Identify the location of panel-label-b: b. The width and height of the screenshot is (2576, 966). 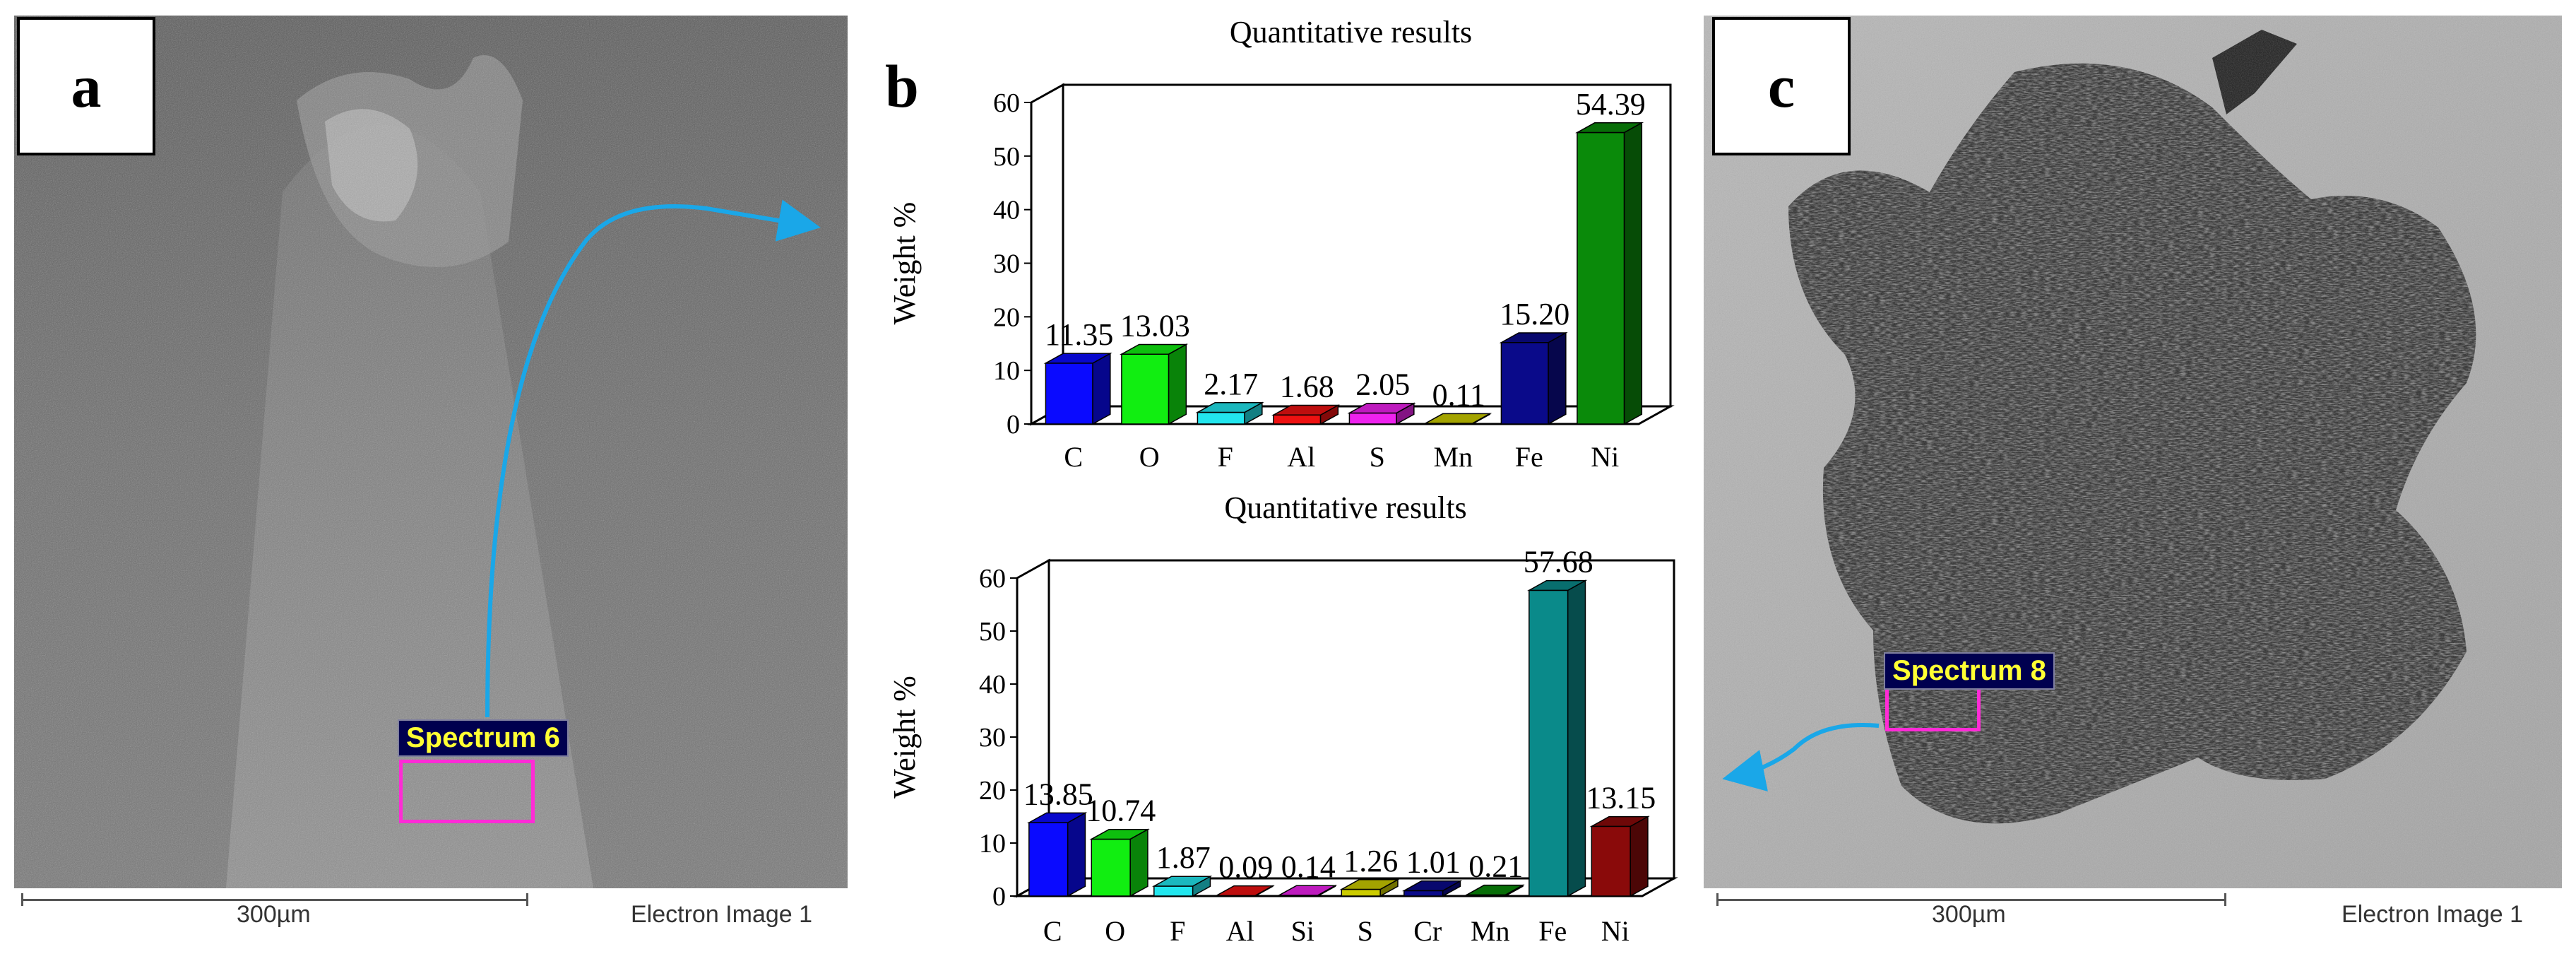
(902, 86).